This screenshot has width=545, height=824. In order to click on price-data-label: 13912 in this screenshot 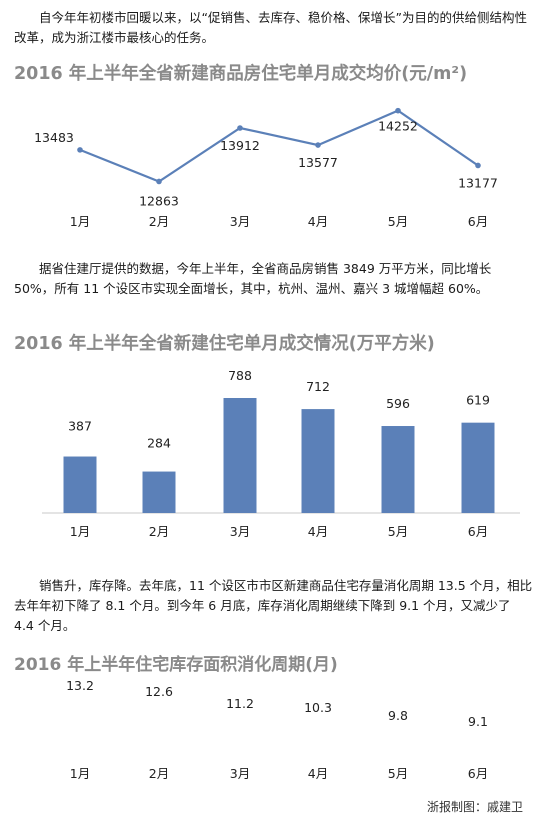, I will do `click(240, 145)`.